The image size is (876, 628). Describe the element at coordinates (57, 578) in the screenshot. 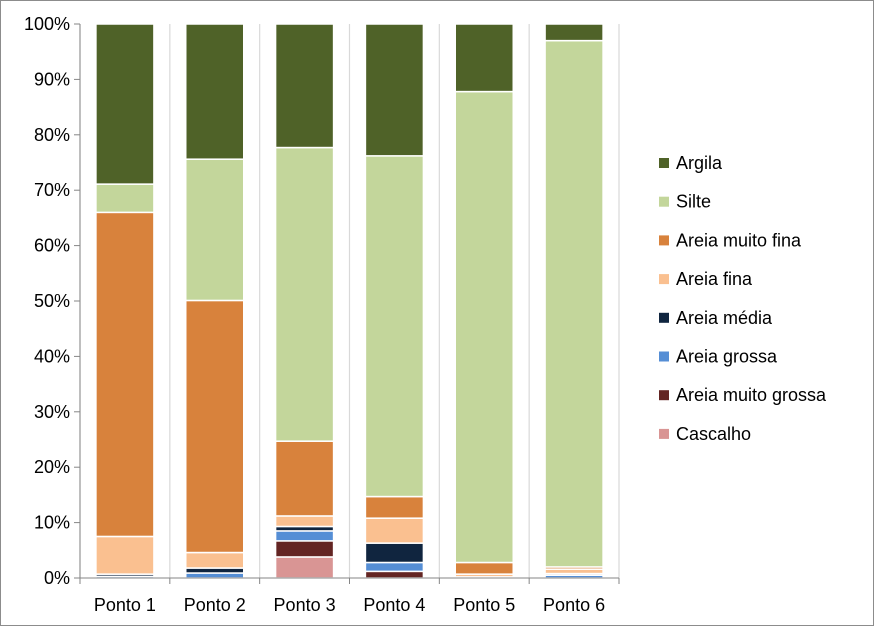

I see `y-tick-label: 0%` at that location.